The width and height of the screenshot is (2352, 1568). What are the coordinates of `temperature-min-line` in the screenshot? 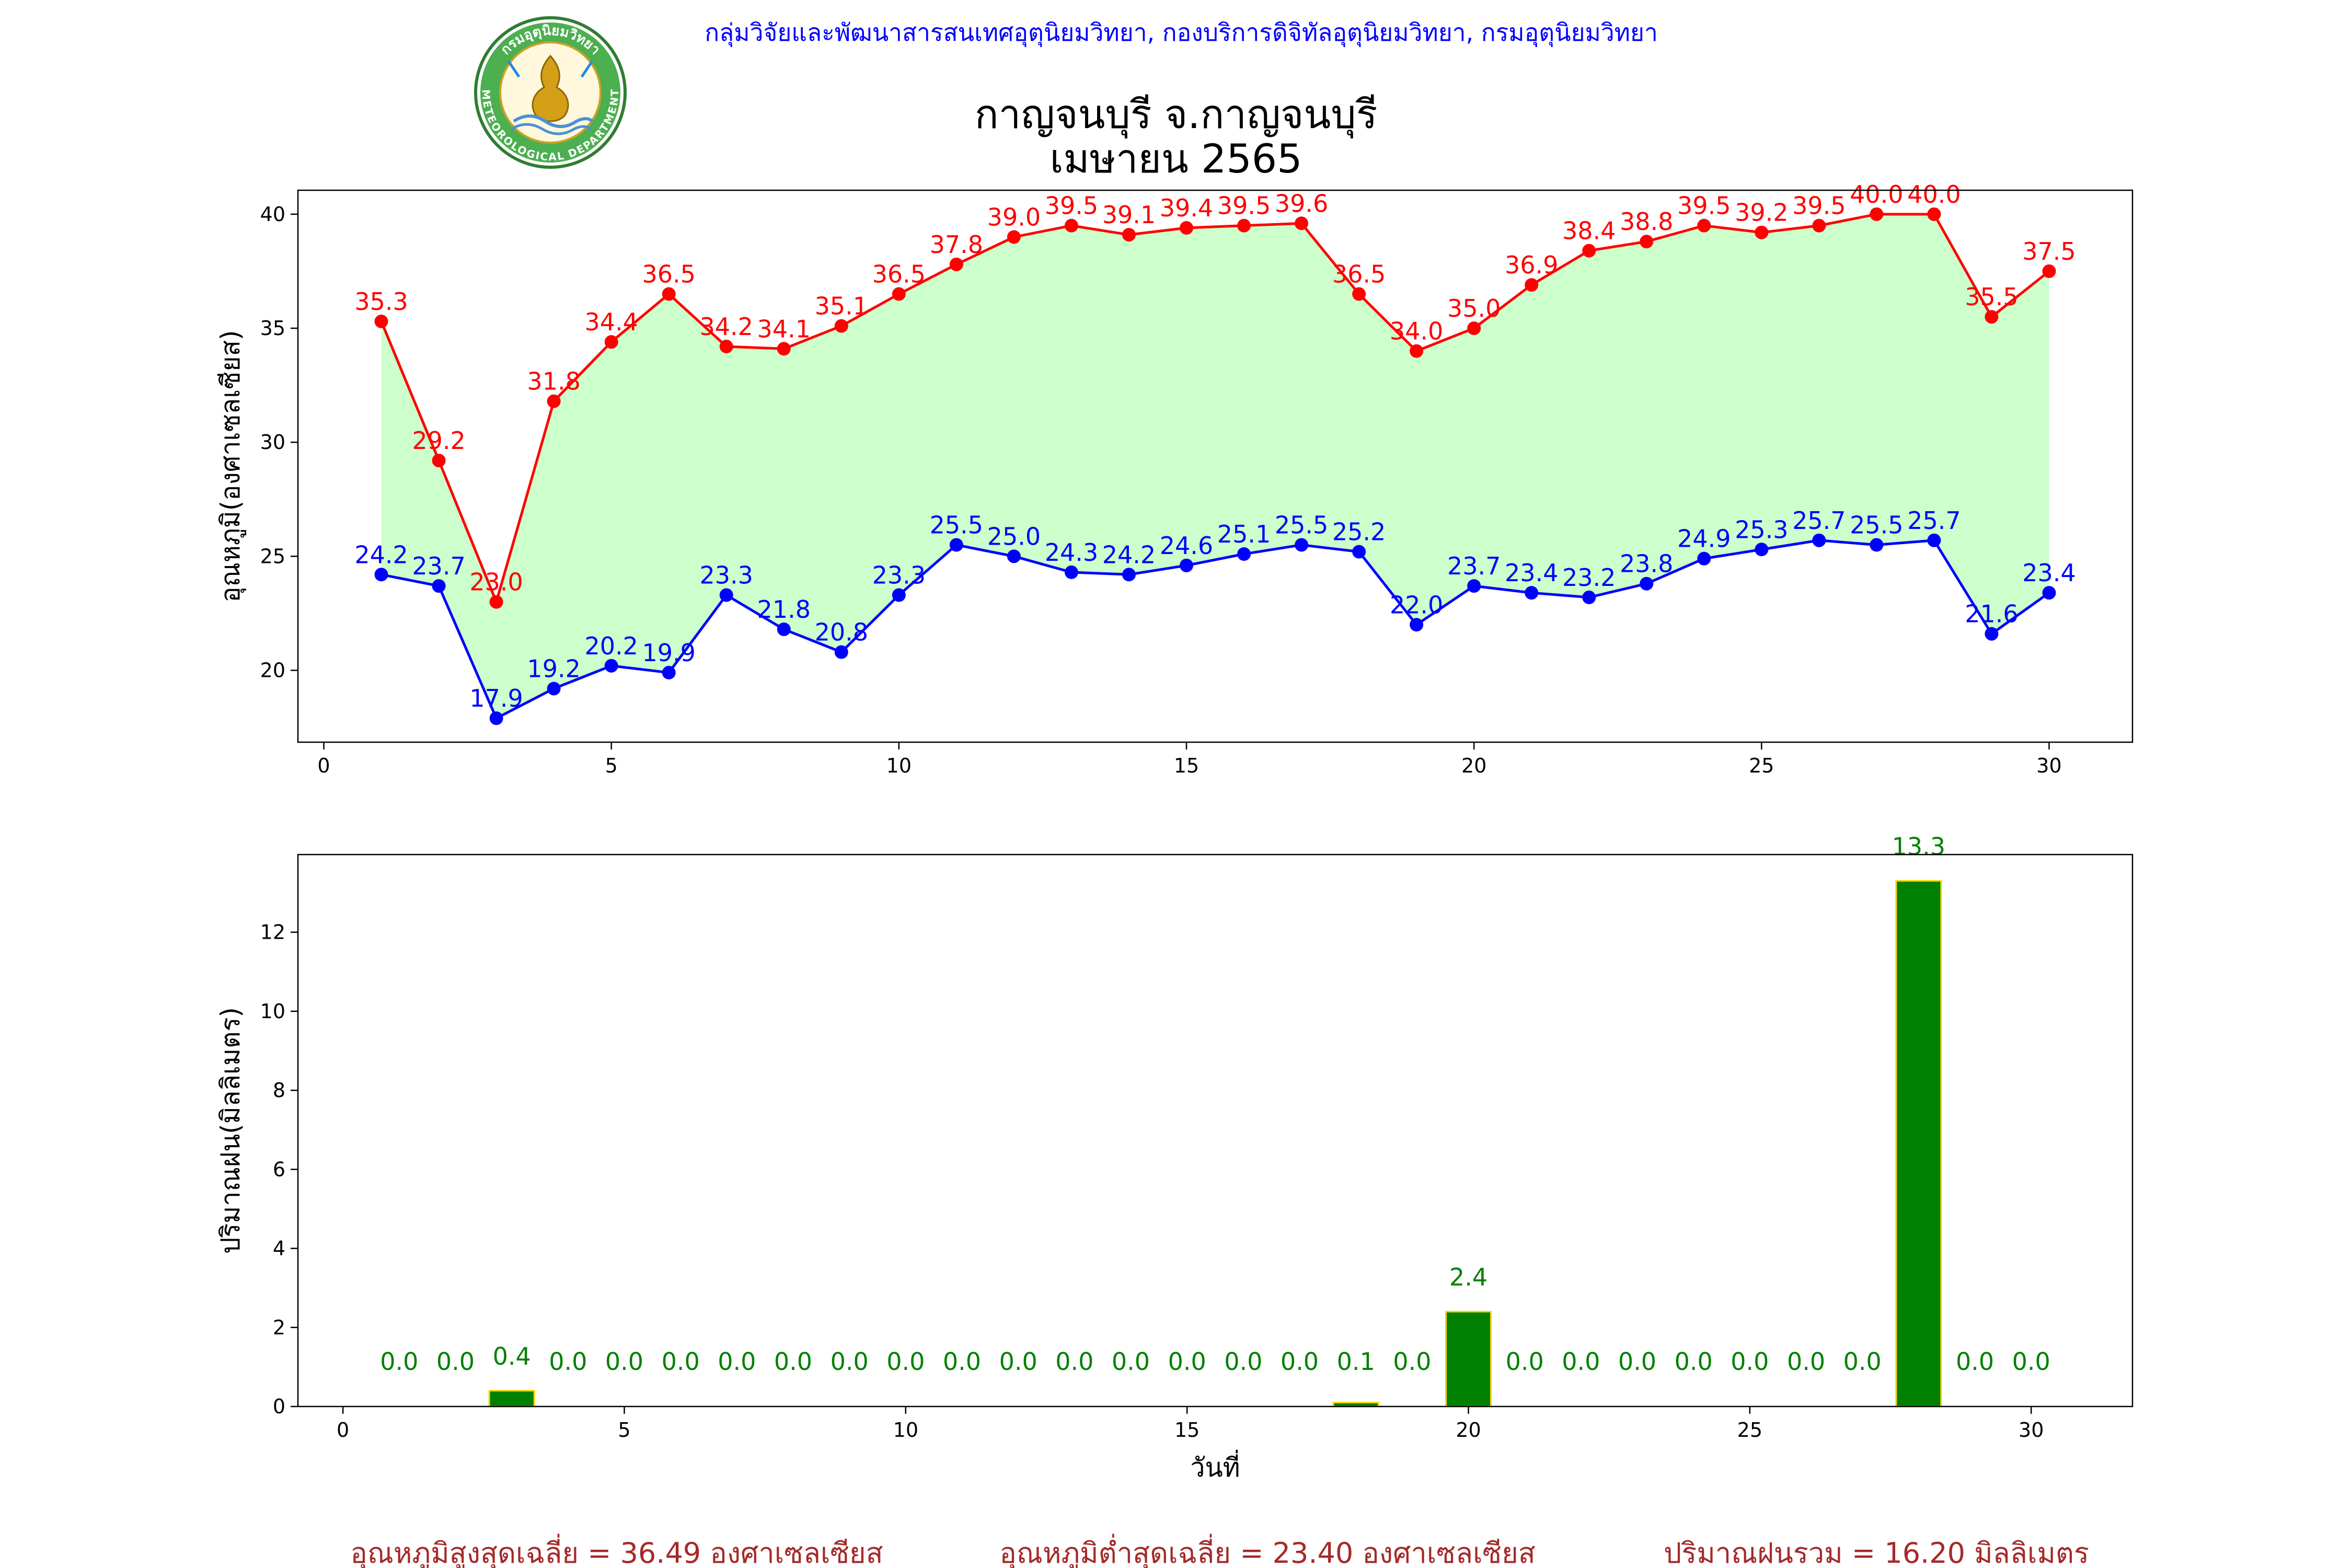 It's located at (1215, 629).